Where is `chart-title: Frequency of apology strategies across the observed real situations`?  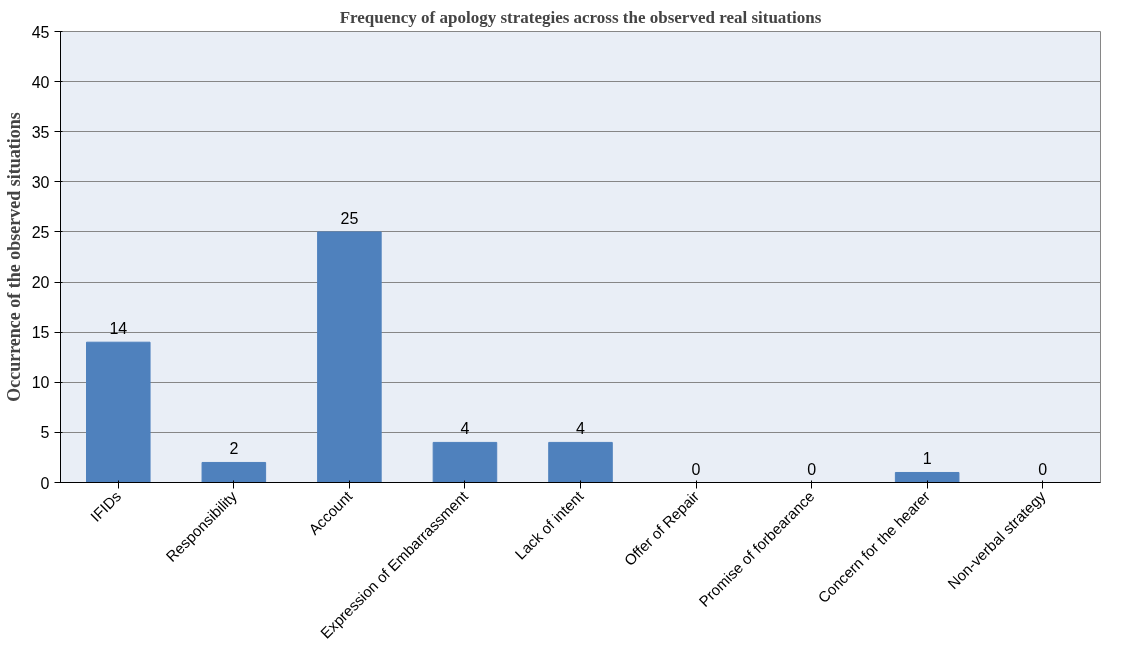
chart-title: Frequency of apology strategies across the observed real situations is located at coordinates (580, 17).